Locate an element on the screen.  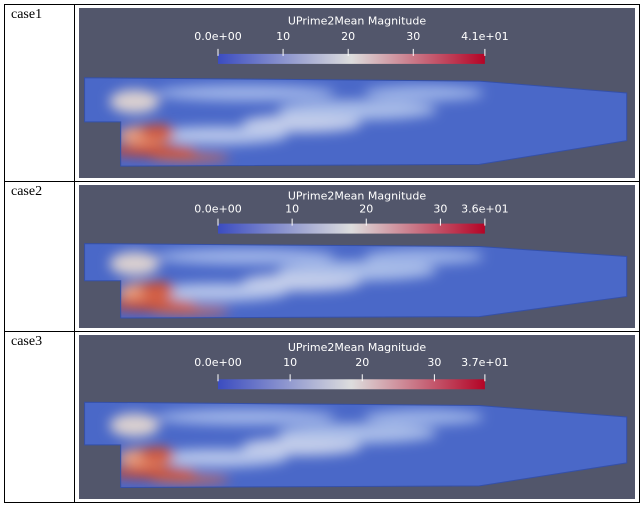
case-label: case1 is located at coordinates (39, 93).